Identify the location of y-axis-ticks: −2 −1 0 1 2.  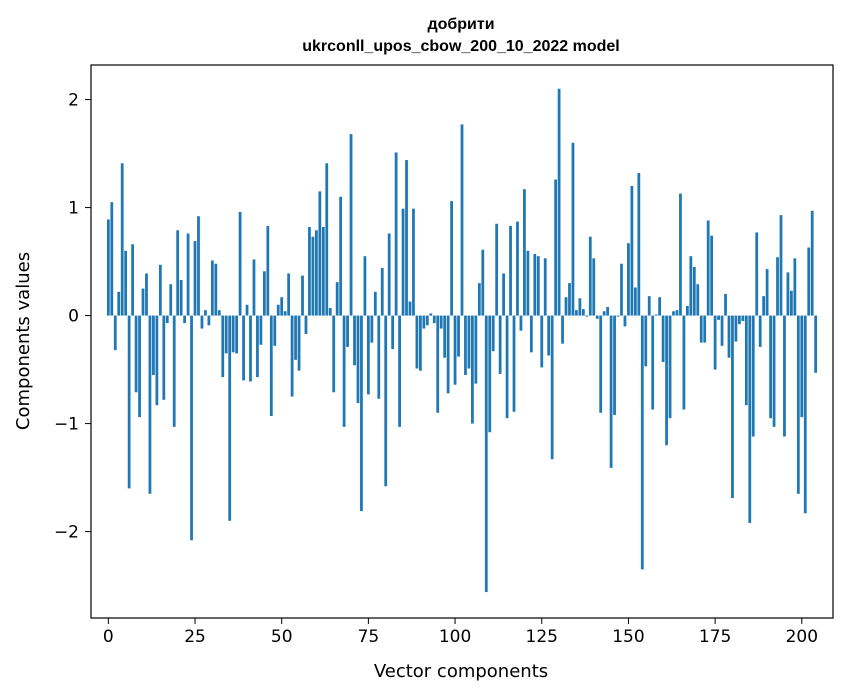
(72, 317).